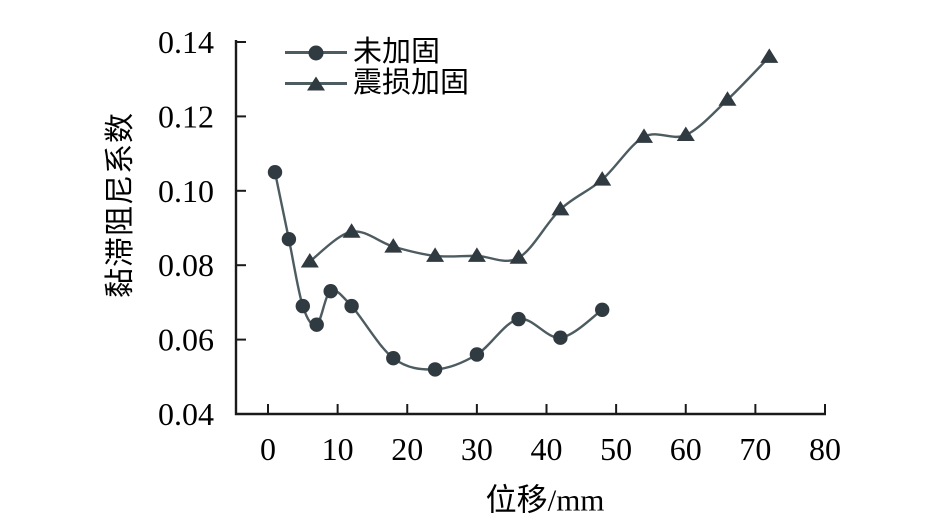 The width and height of the screenshot is (945, 524). I want to click on triangle-marker-icon, so click(316, 82).